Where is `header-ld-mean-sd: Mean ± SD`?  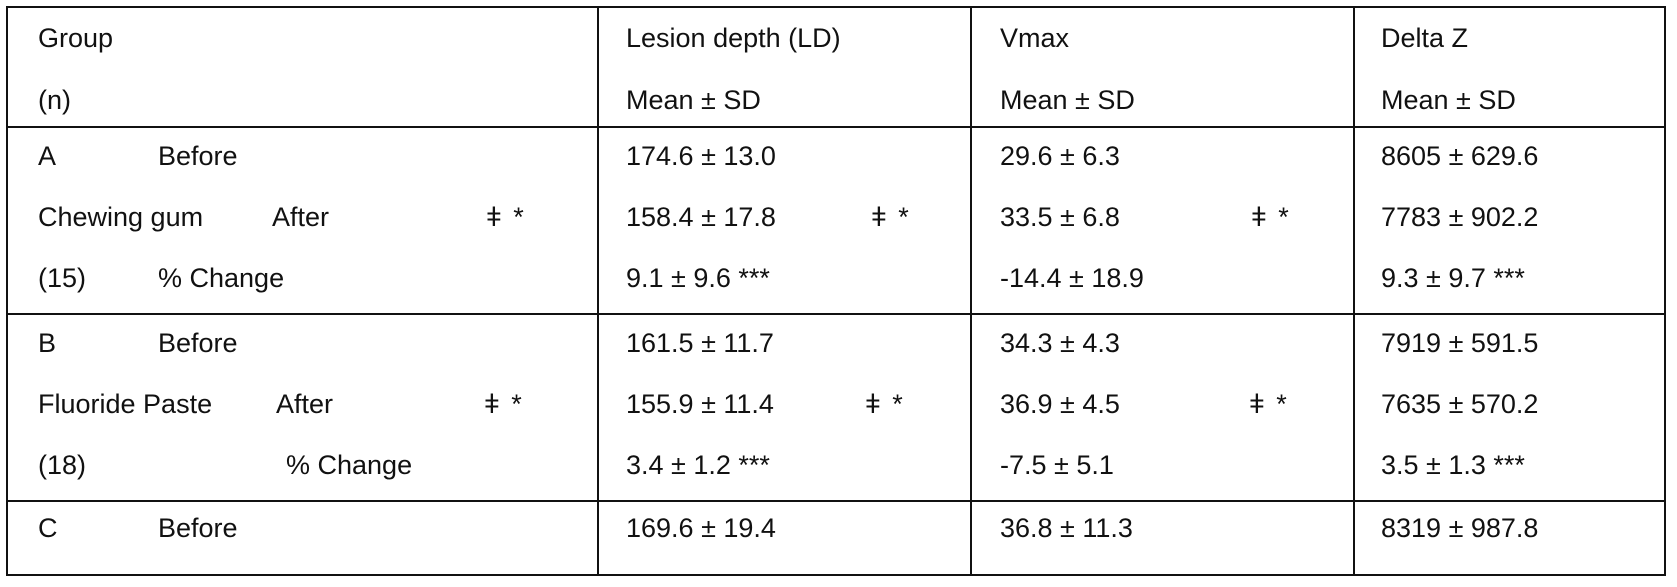
header-ld-mean-sd: Mean ± SD is located at coordinates (693, 100).